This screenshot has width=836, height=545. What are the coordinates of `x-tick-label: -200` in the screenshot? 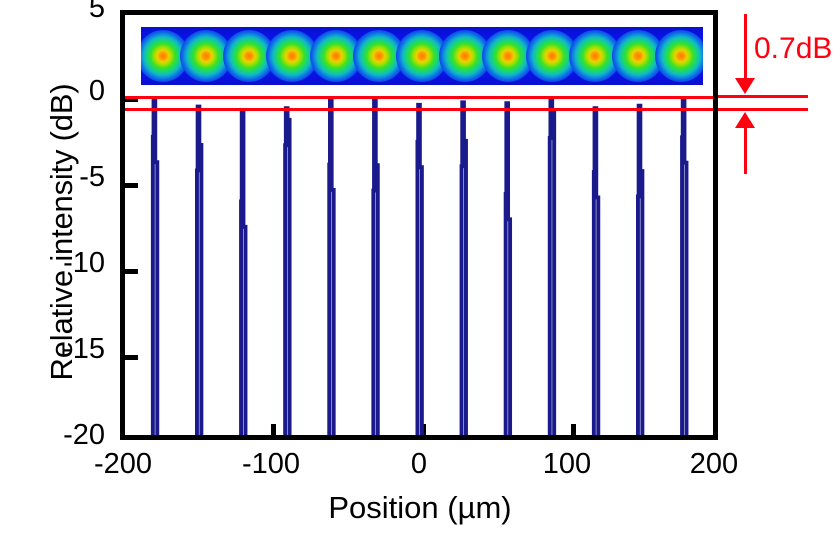 It's located at (123, 464).